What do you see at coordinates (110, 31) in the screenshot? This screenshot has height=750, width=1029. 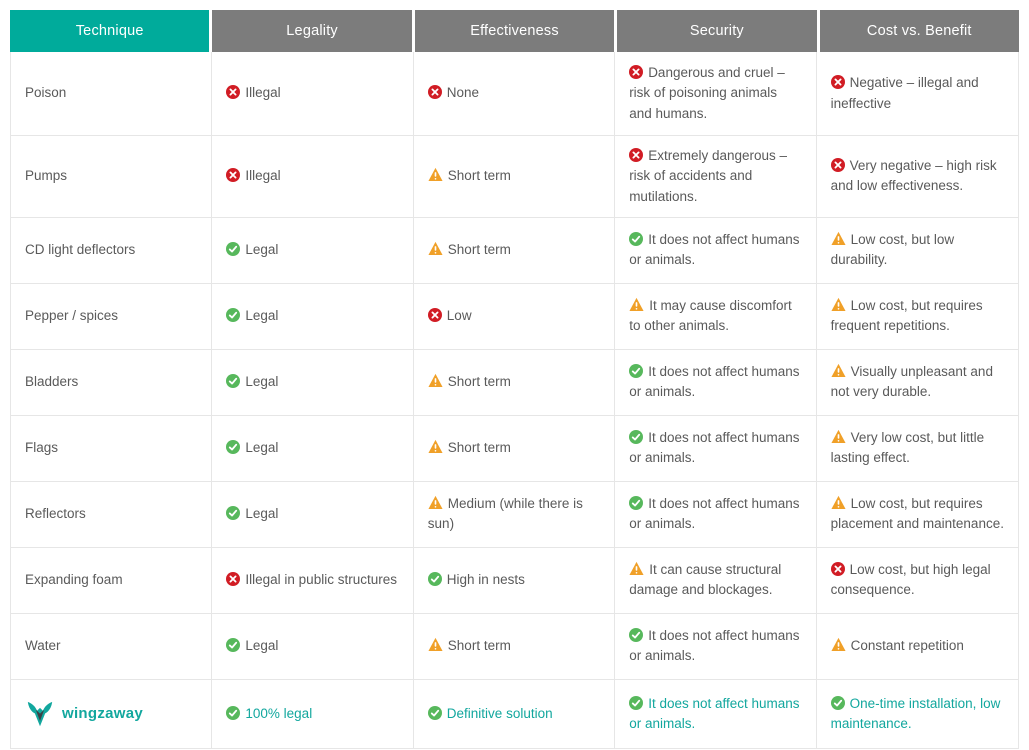 I see `column-header-technique: Technique` at bounding box center [110, 31].